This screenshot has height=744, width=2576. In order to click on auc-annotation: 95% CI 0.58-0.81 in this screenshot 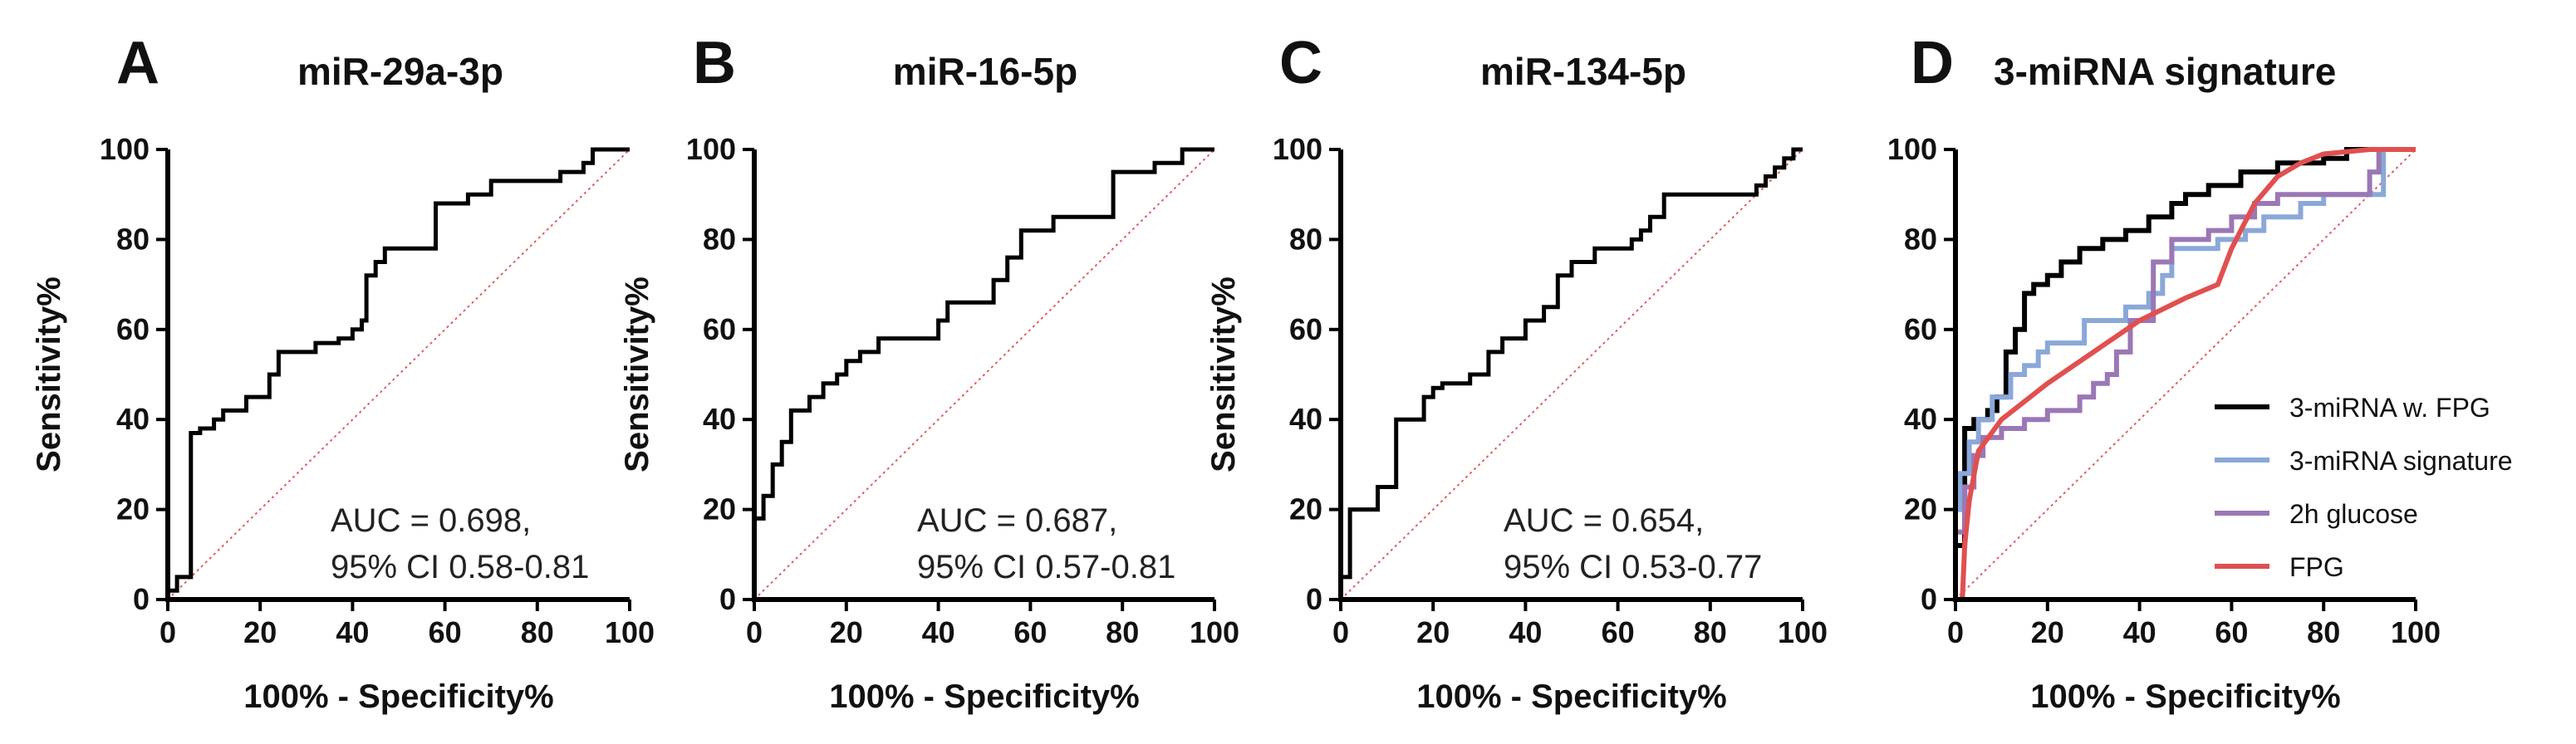, I will do `click(460, 567)`.